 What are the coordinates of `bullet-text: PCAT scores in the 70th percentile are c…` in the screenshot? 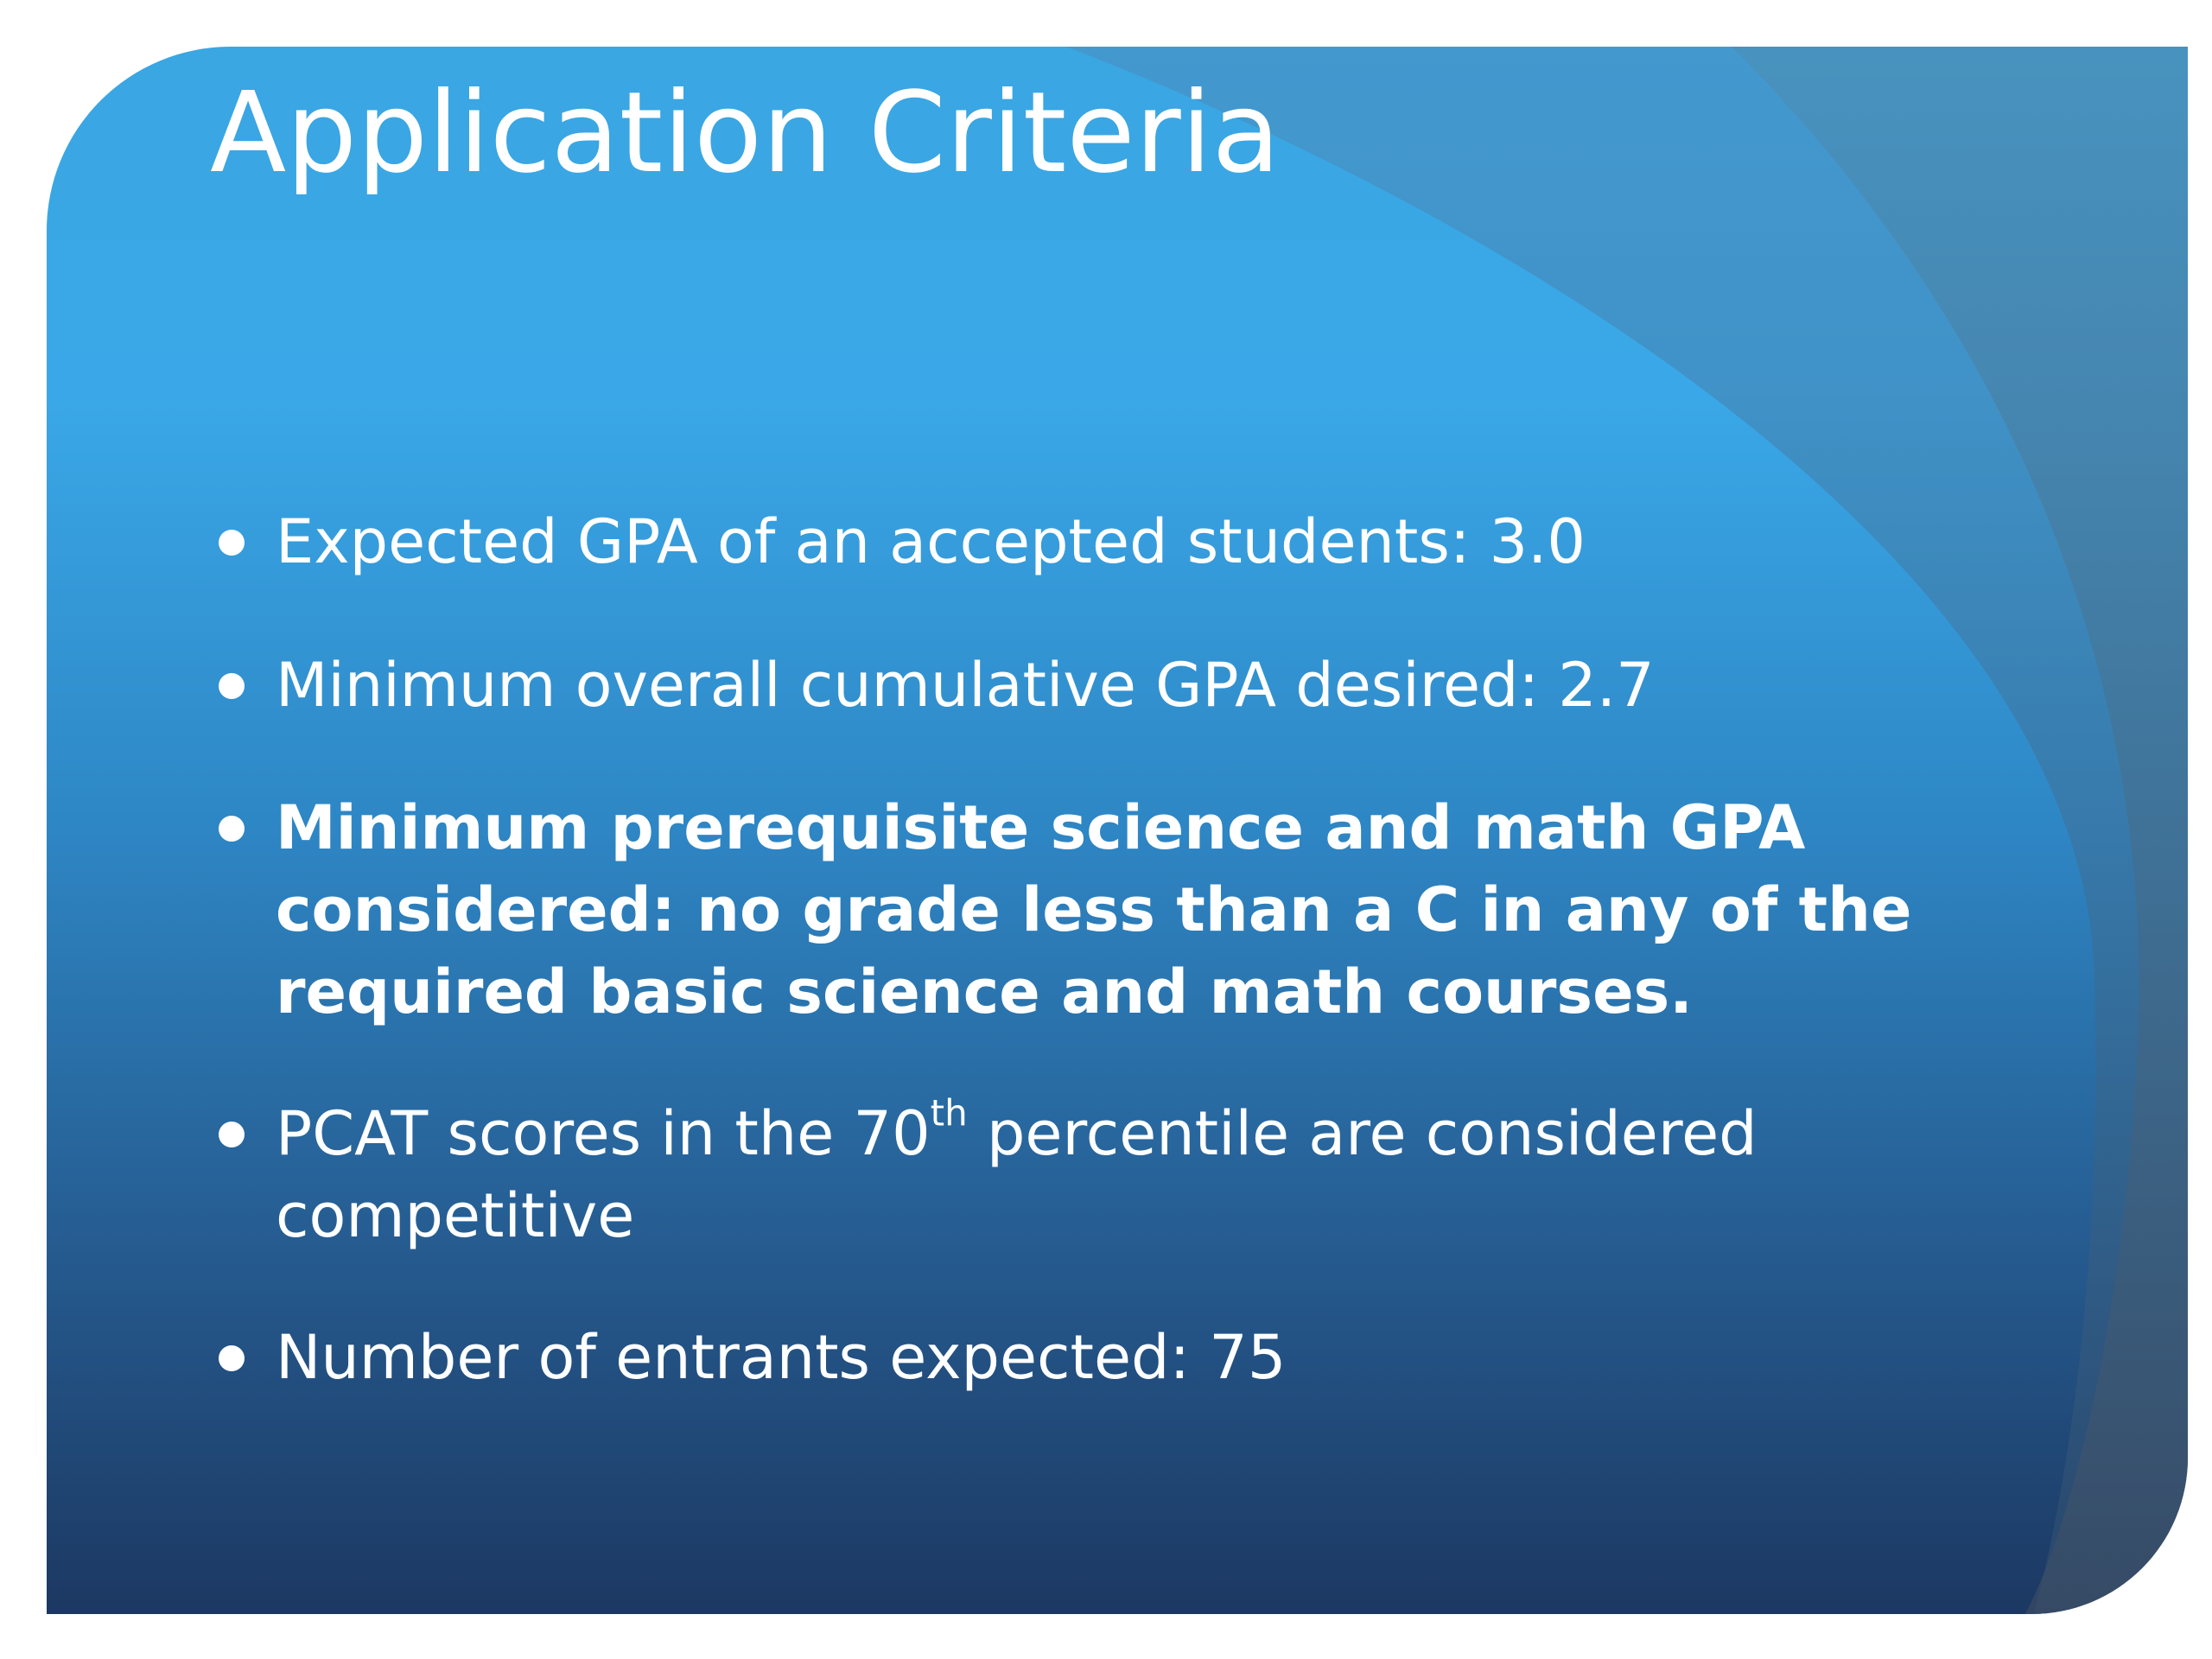 It's located at (1017, 1173).